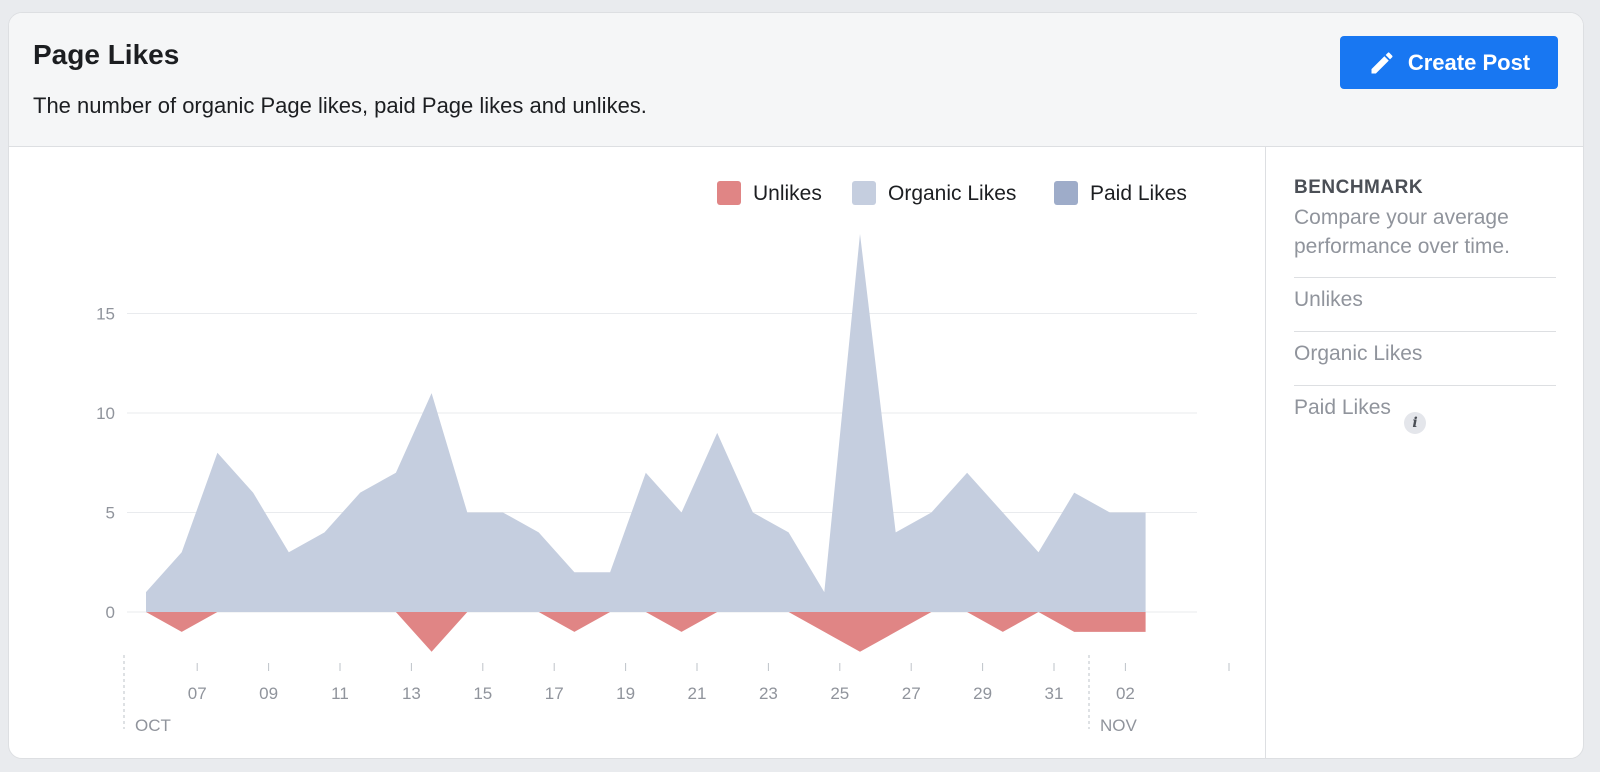  I want to click on benchmark-item-paid-likes: Paid Likes i, so click(1425, 412).